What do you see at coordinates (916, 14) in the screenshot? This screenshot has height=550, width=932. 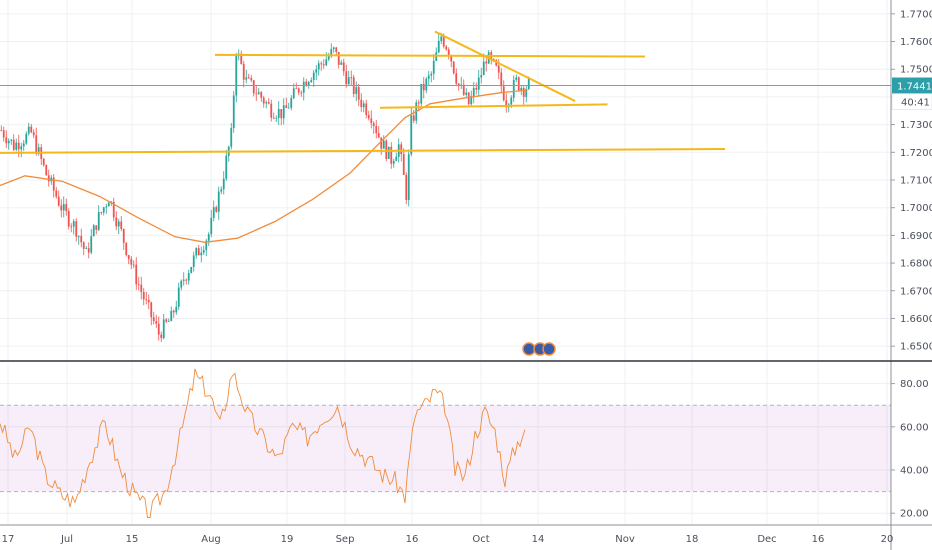 I see `price-tick-label: 1.77000` at bounding box center [916, 14].